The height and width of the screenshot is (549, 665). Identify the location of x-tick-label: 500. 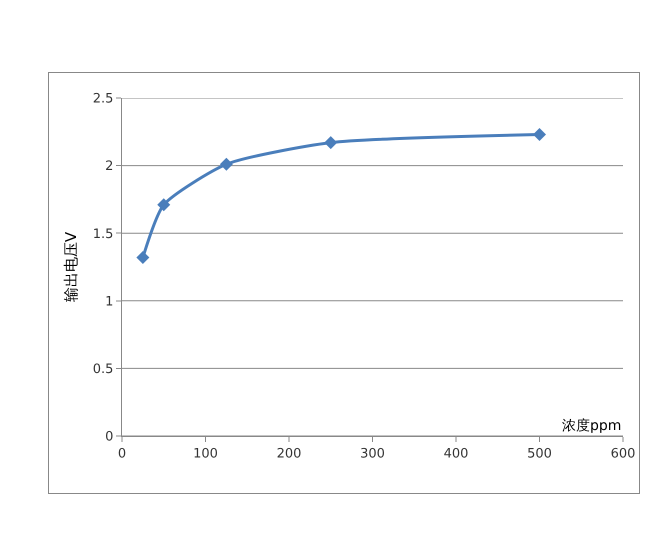
(539, 454).